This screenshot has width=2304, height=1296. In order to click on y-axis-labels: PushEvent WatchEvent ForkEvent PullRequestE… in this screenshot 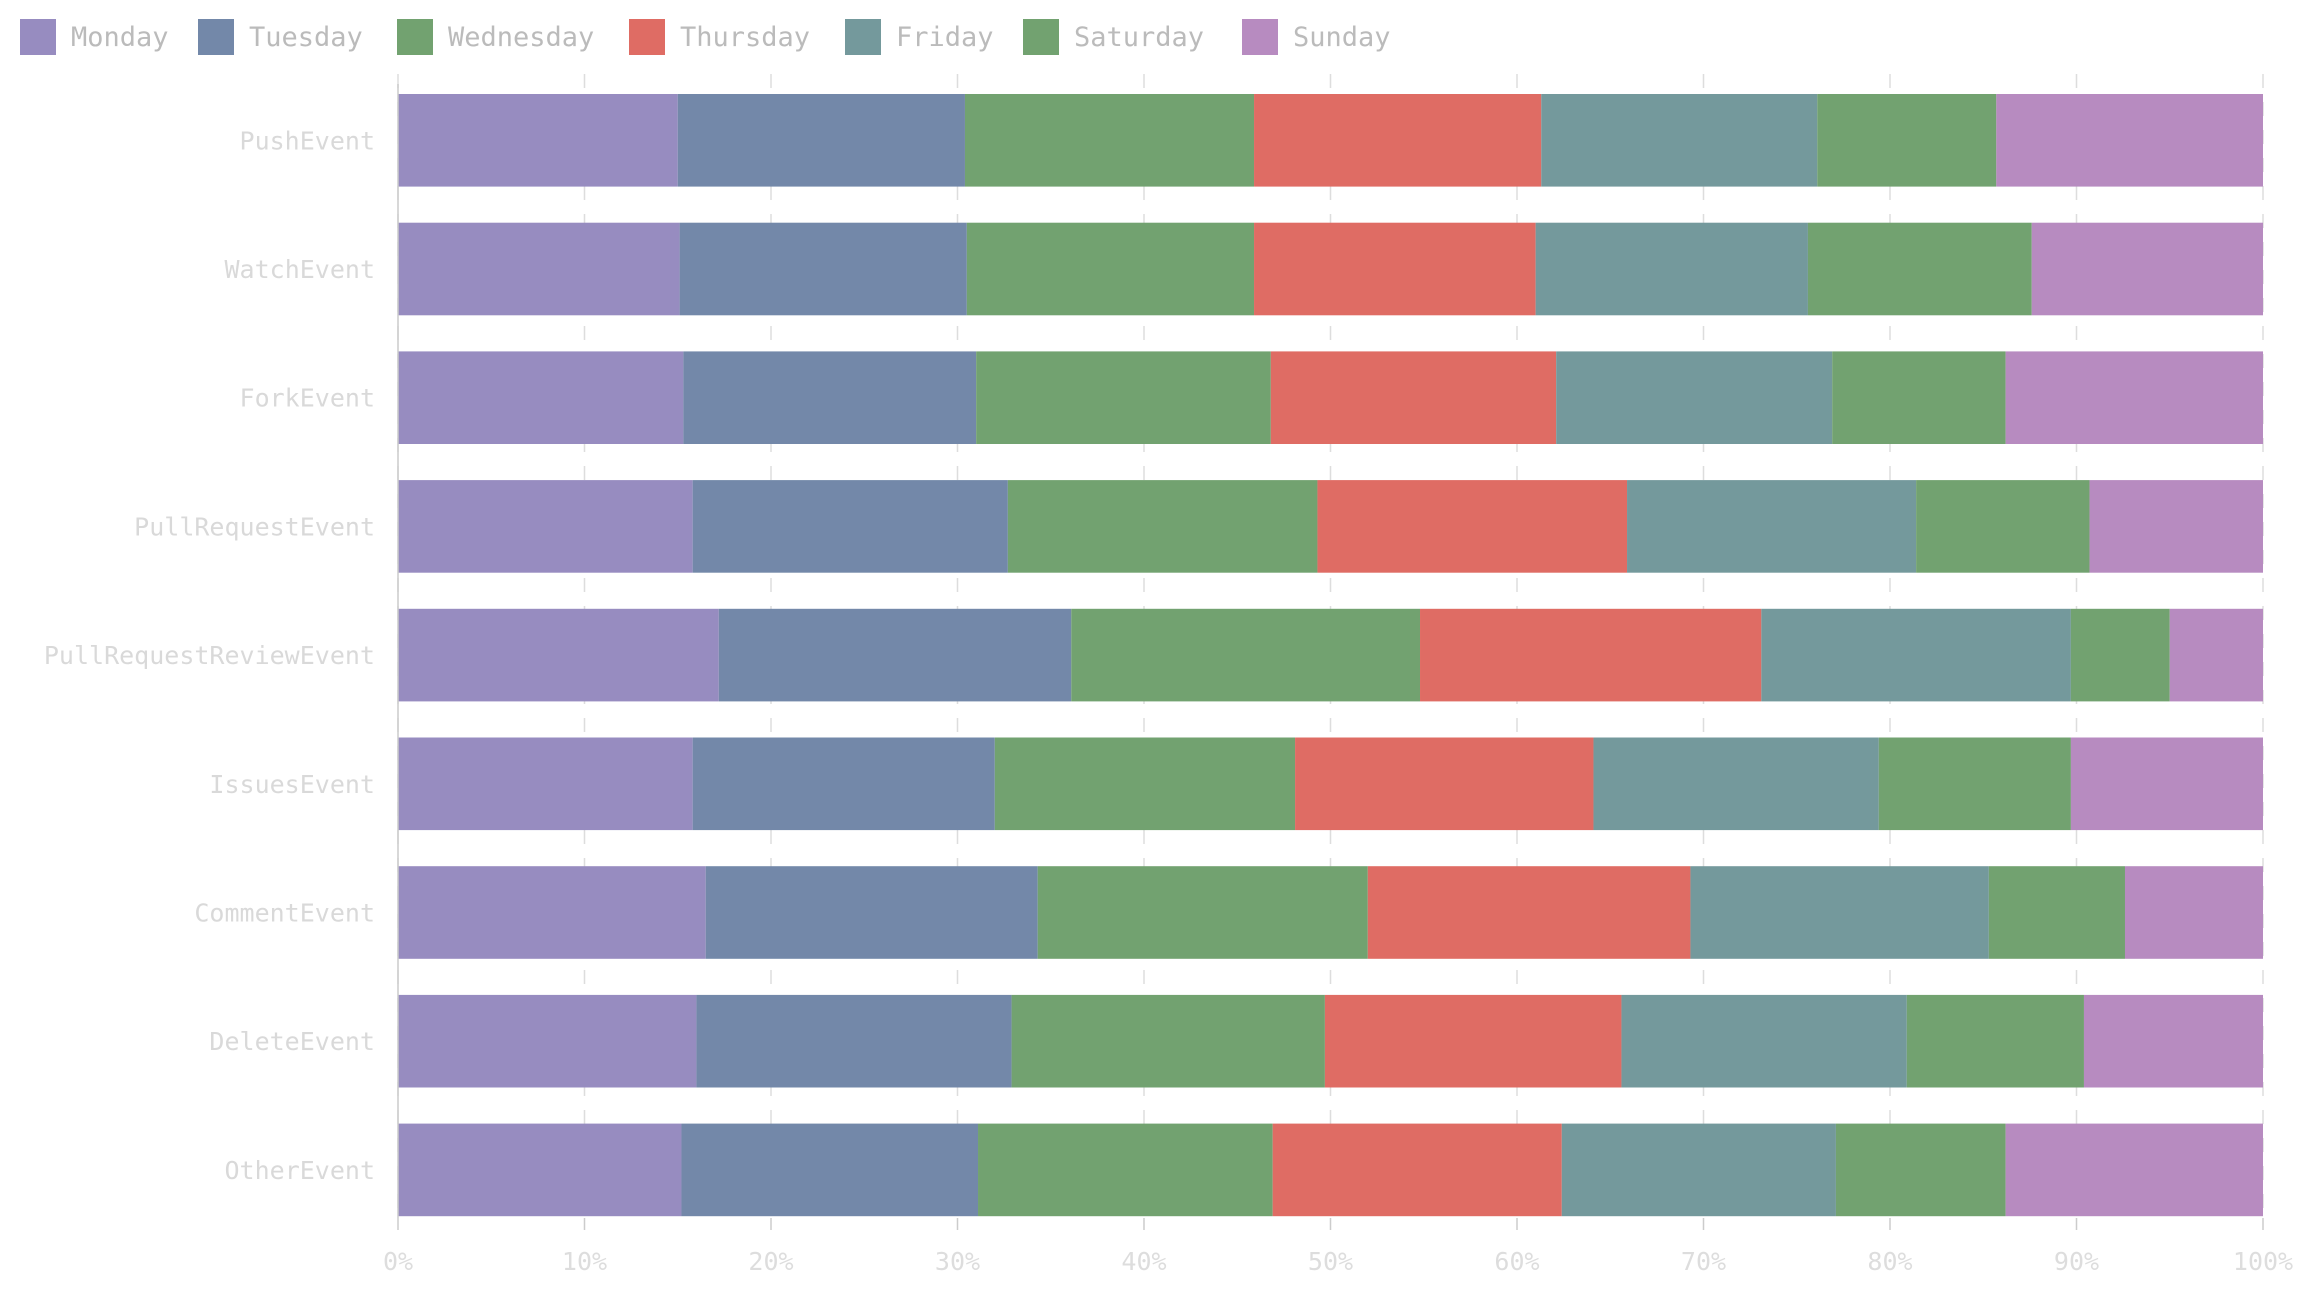, I will do `click(209, 655)`.